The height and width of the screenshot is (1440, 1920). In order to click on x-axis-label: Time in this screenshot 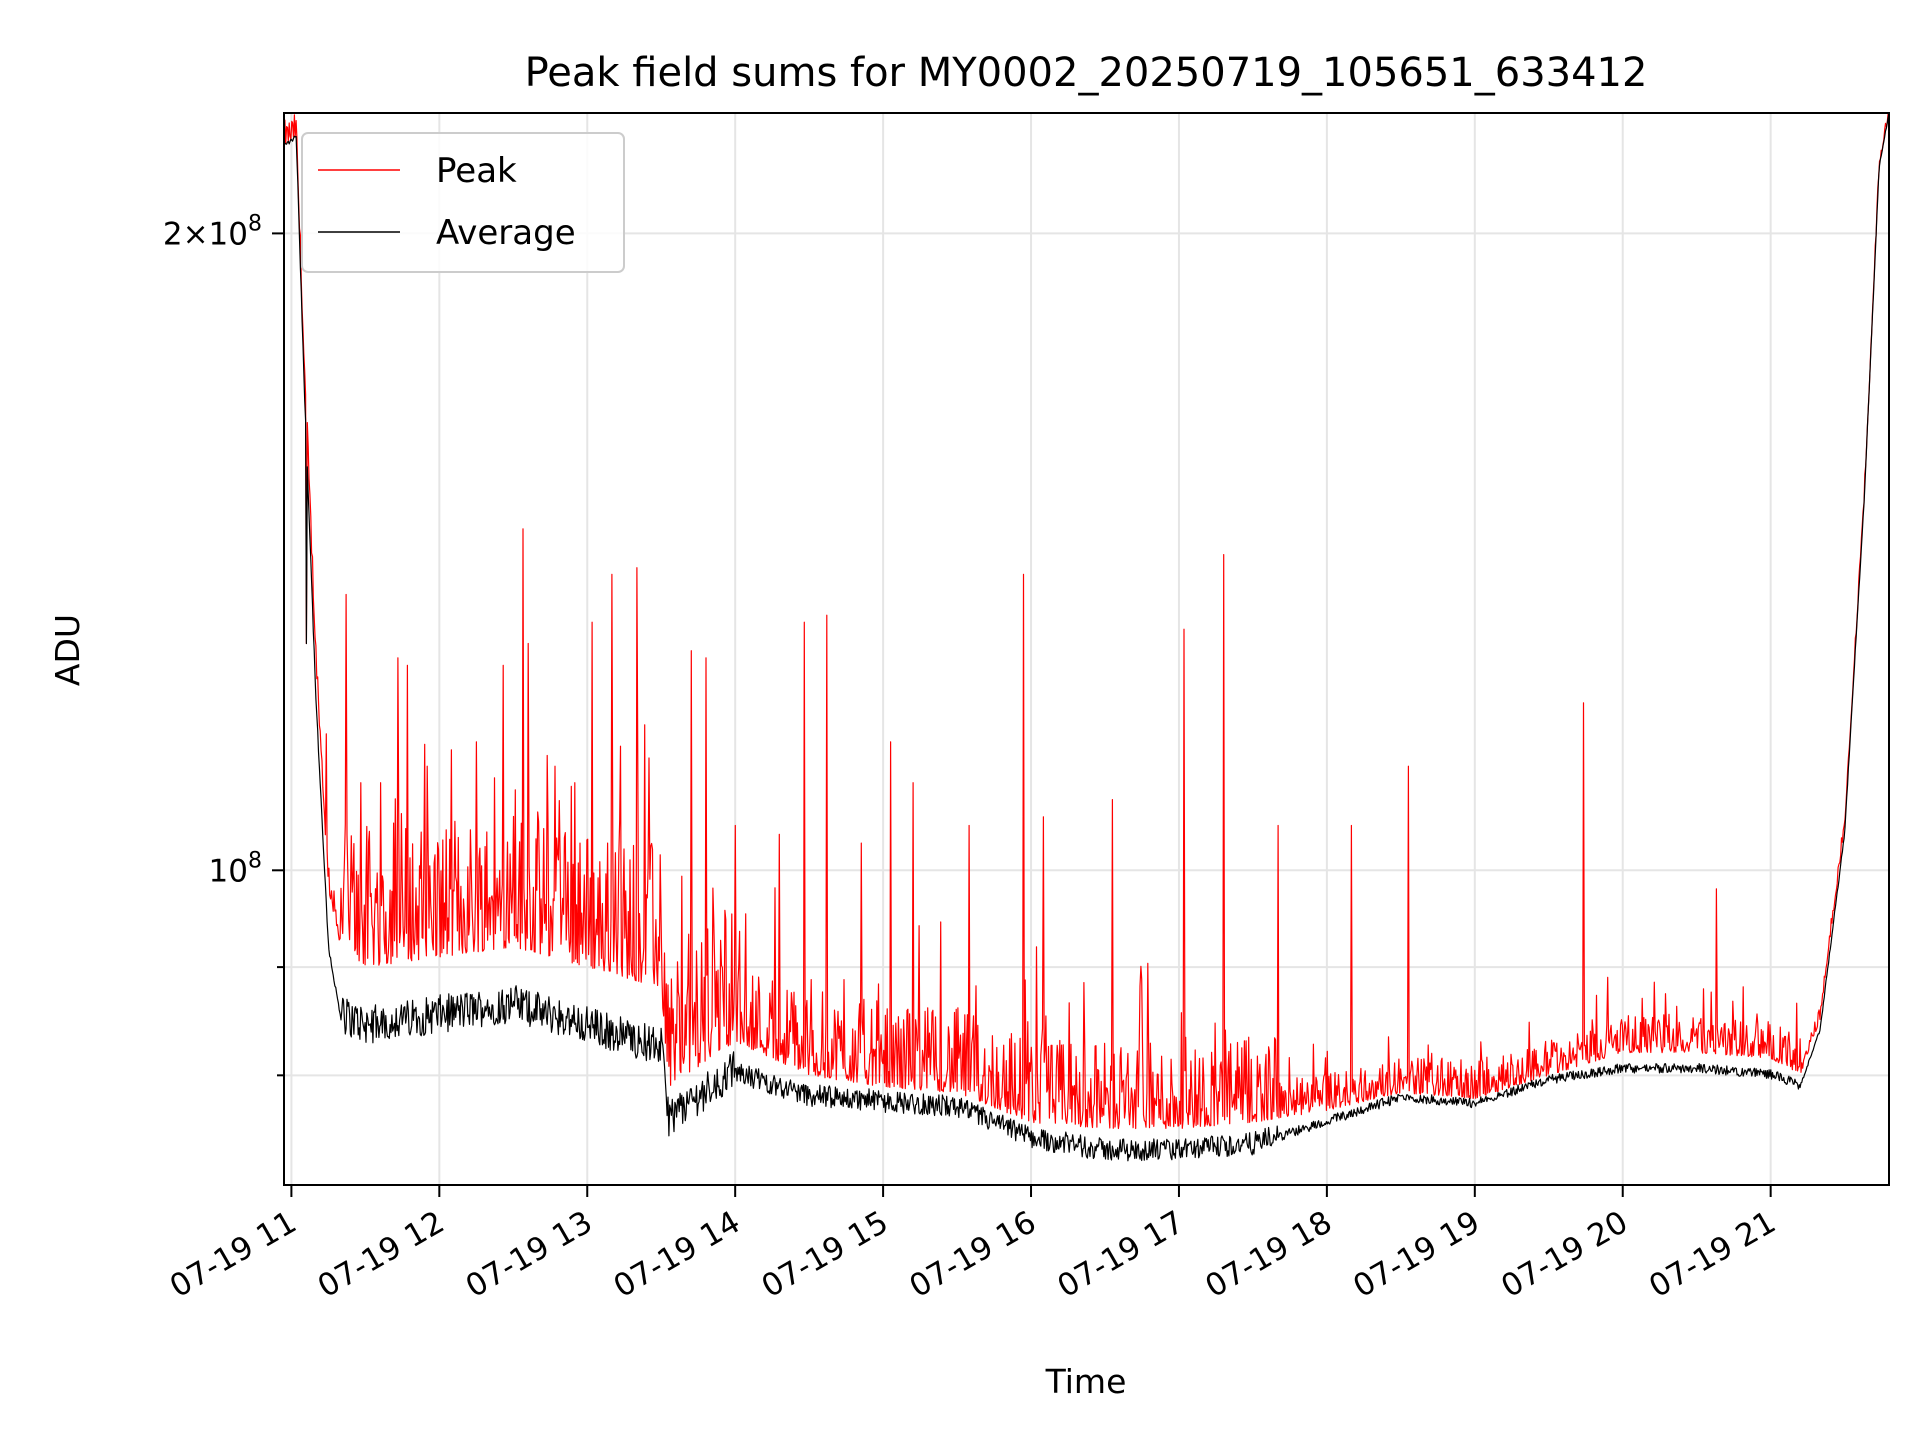, I will do `click(1086, 1381)`.